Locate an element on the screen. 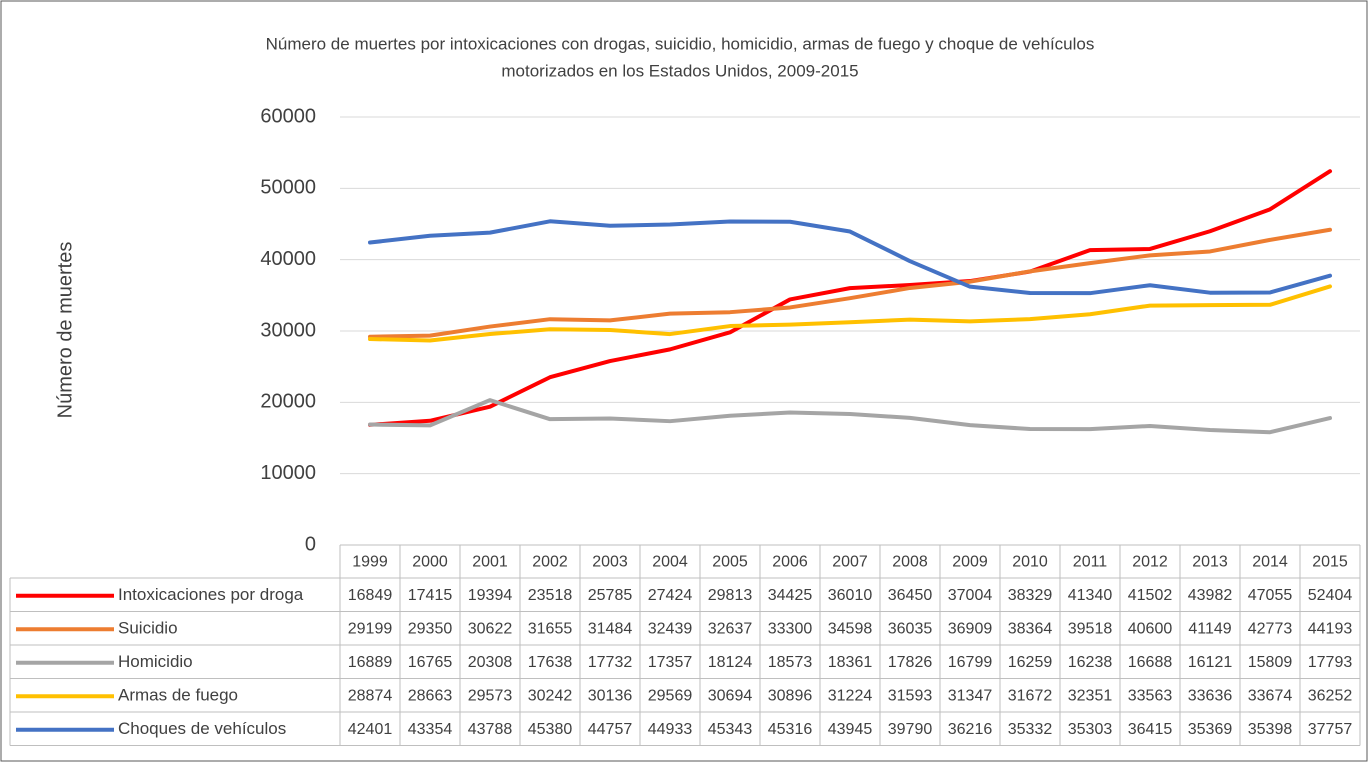 Image resolution: width=1370 pixels, height=764 pixels. table-value: 35303 is located at coordinates (1090, 729).